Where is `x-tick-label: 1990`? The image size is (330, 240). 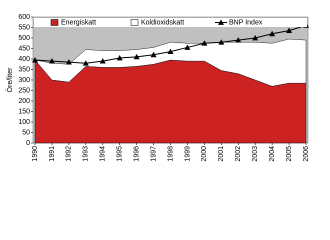
x-tick-label: 1990 is located at coordinates (35, 154).